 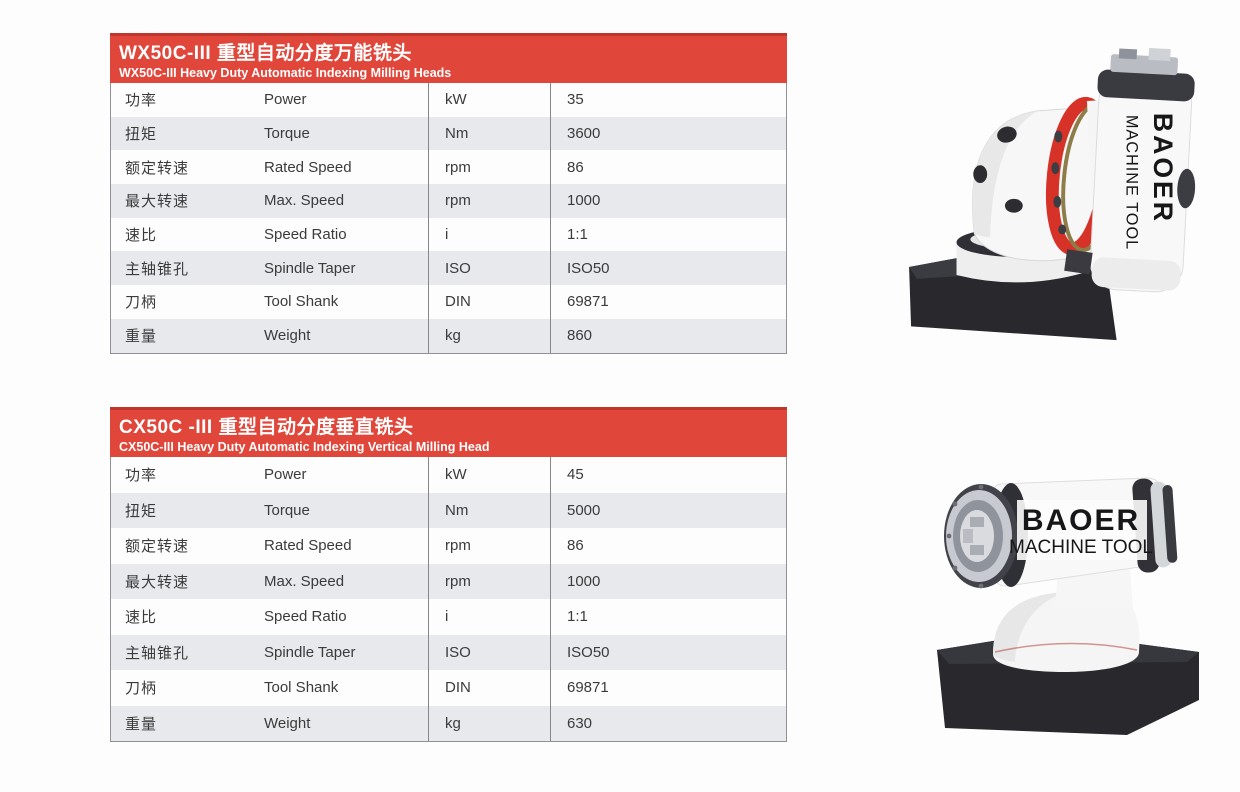 I want to click on milling-head-universal-illustration: BAOER MACHINE TOOL, so click(x=1052, y=194).